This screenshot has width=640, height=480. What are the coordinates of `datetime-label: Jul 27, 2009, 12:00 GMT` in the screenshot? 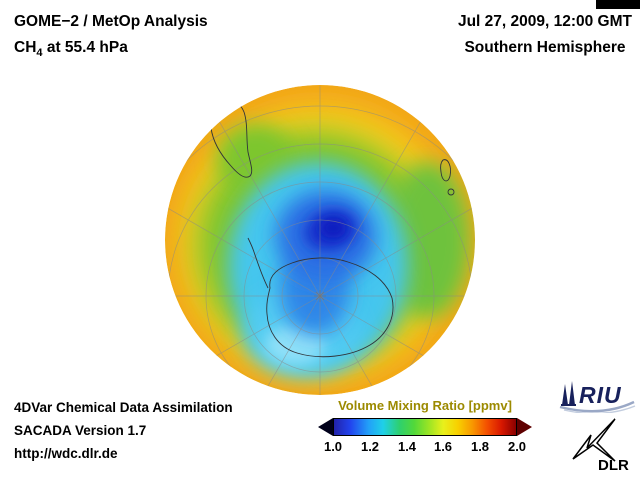 It's located at (544, 21).